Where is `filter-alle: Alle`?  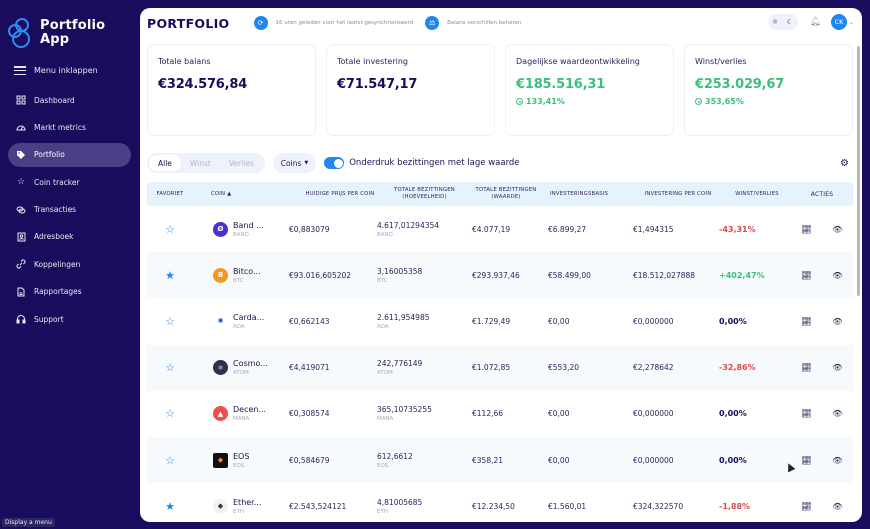 filter-alle: Alle is located at coordinates (165, 163).